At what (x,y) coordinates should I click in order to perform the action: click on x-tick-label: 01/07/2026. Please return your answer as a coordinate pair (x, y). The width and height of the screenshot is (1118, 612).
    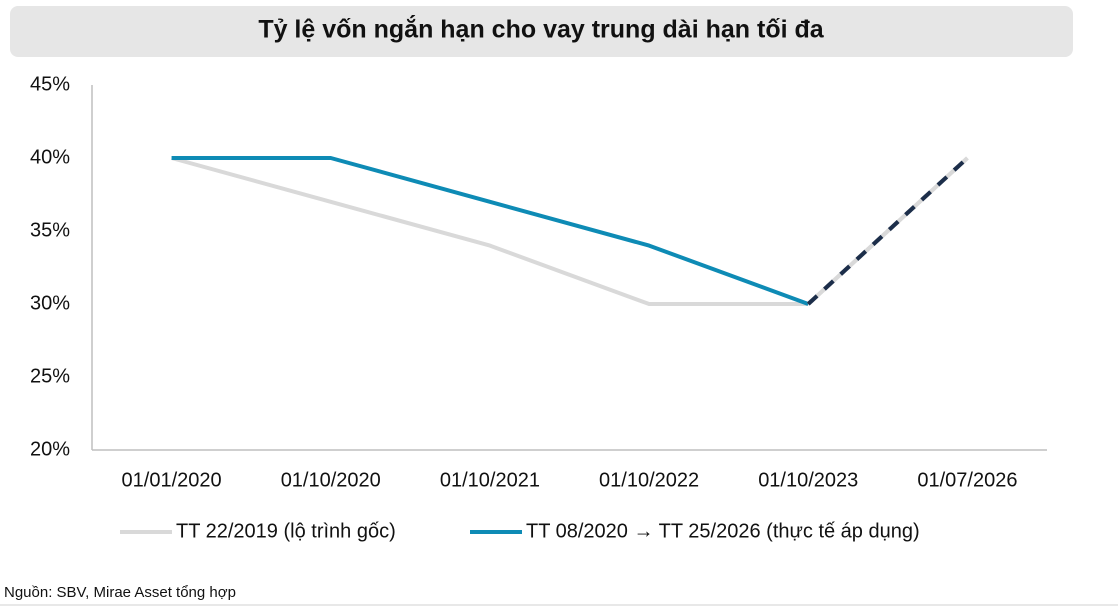
    Looking at the image, I should click on (967, 480).